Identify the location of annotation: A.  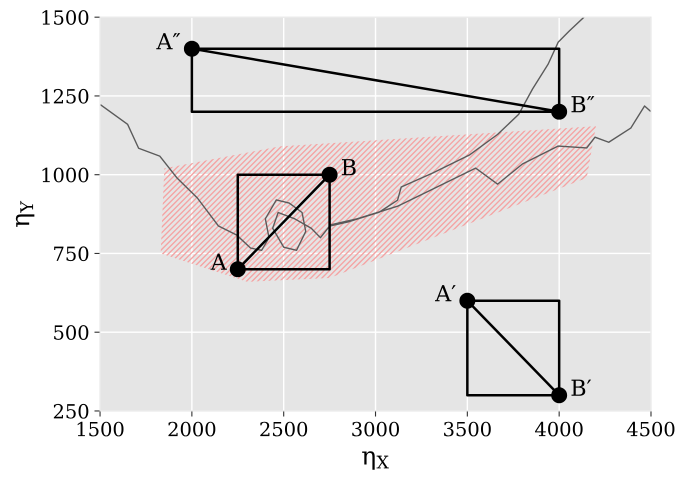
(218, 262).